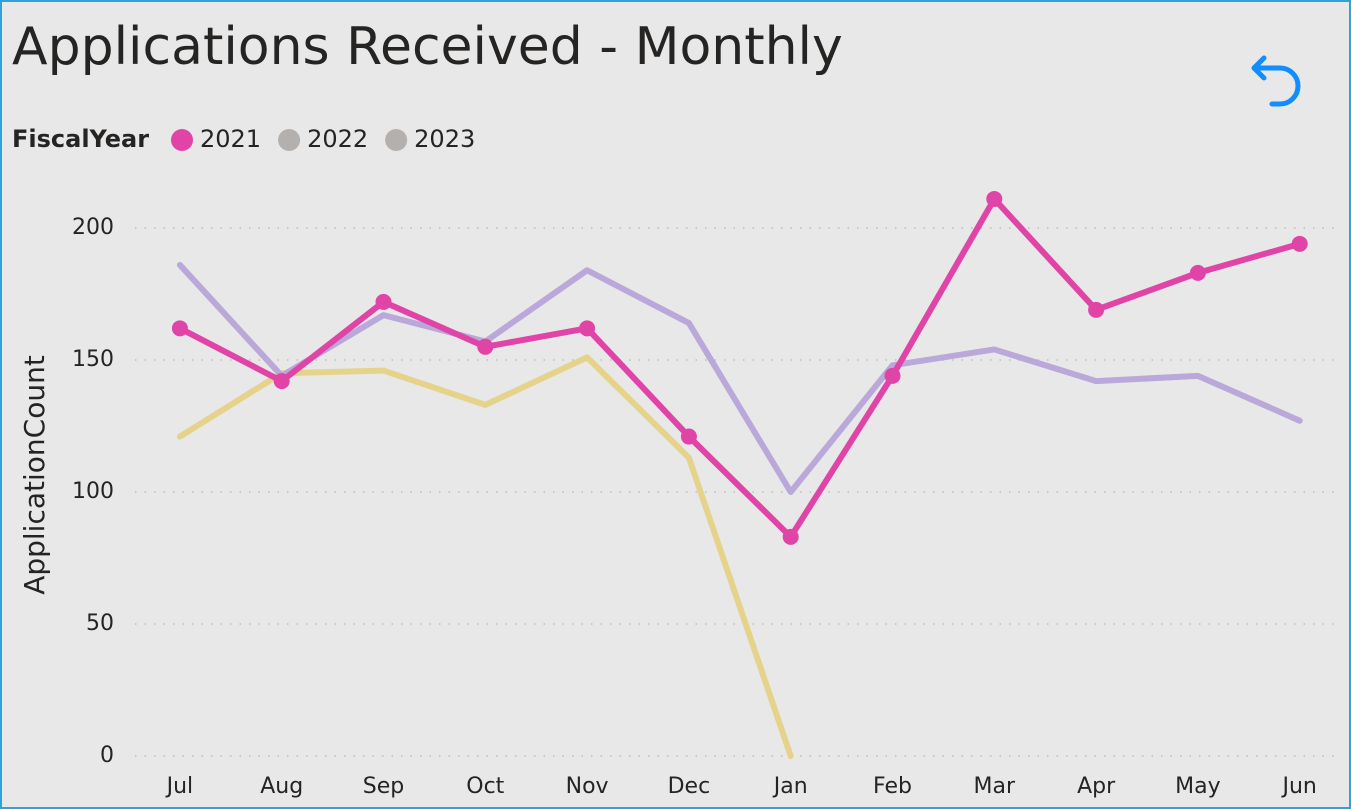 This screenshot has height=809, width=1351. I want to click on legend-title: FiscalYear, so click(80, 139).